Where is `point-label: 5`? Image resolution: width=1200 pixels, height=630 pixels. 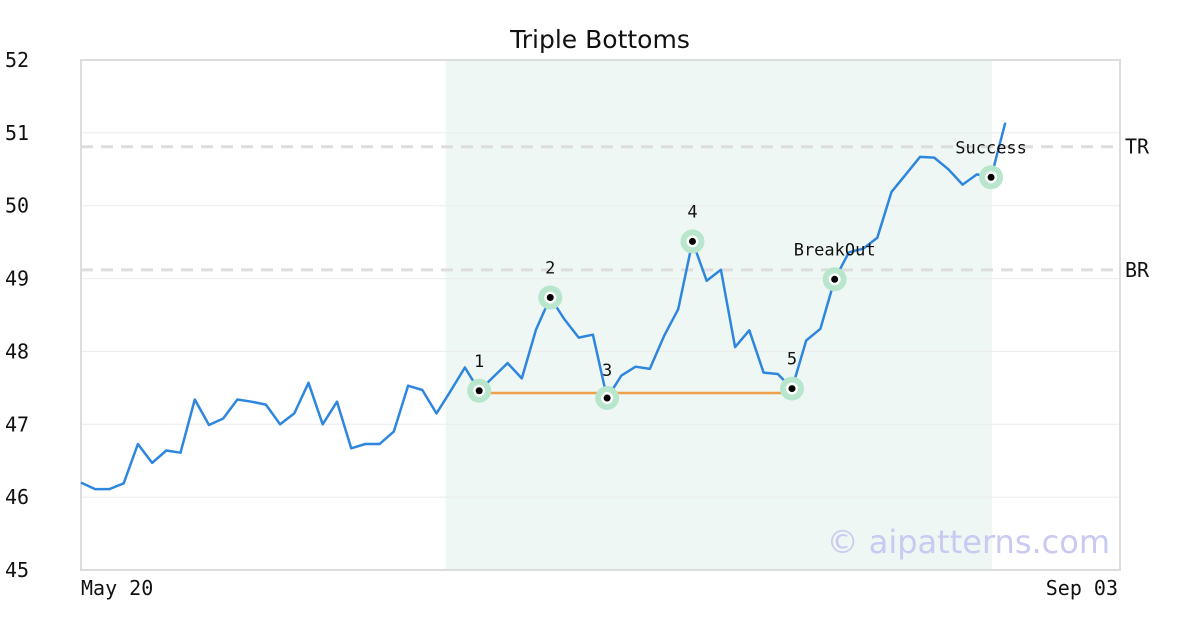 point-label: 5 is located at coordinates (792, 360).